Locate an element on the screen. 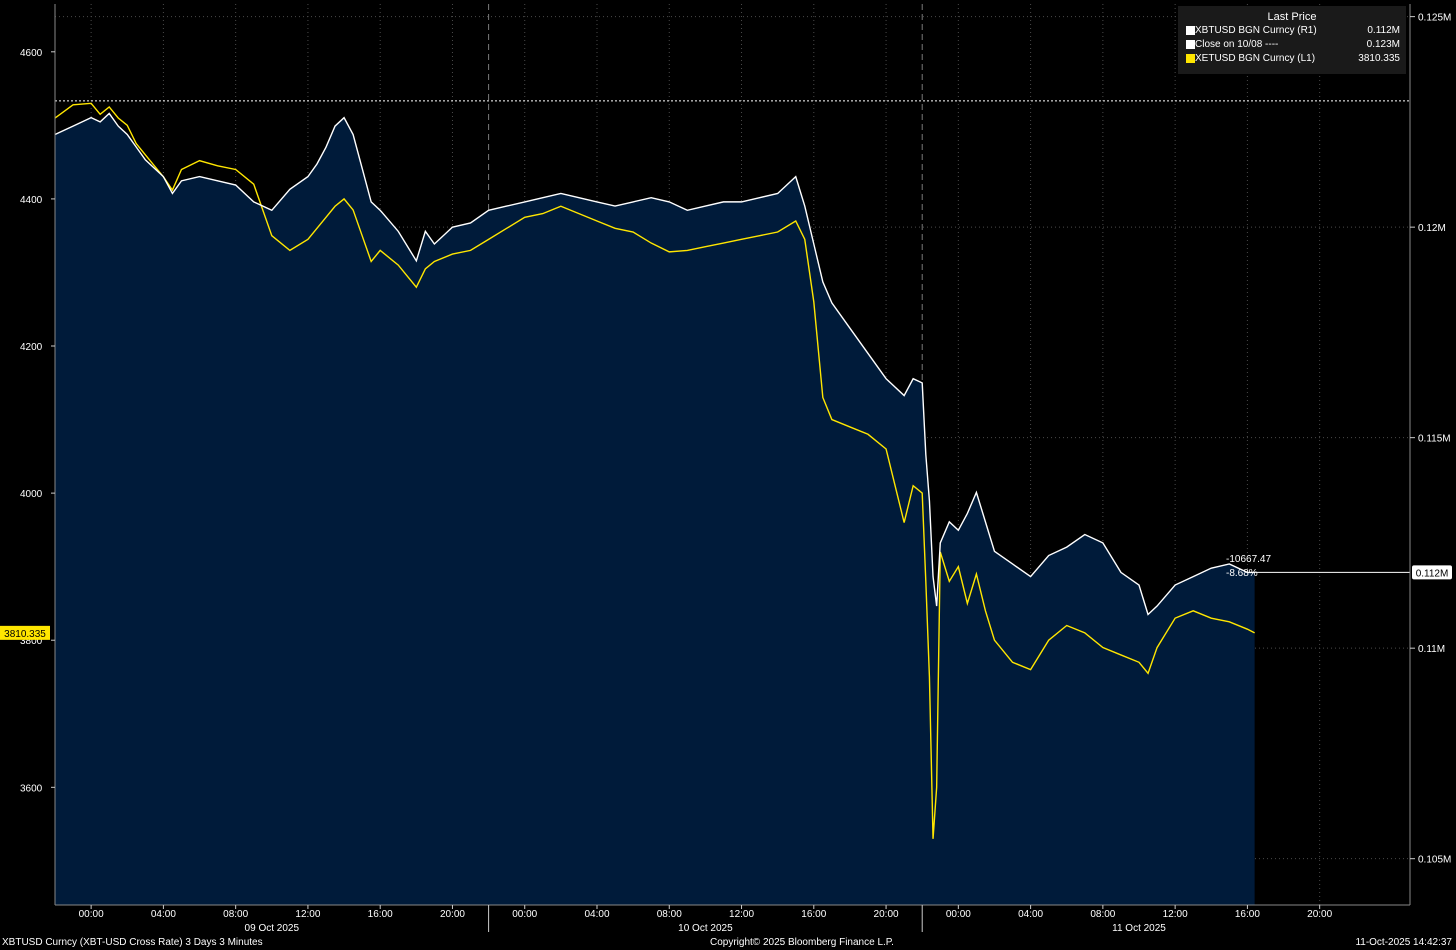 This screenshot has width=1456, height=950. legend-item-btc: XBTUSD BGN Curncy (R1) 0.112M is located at coordinates (1292, 31).